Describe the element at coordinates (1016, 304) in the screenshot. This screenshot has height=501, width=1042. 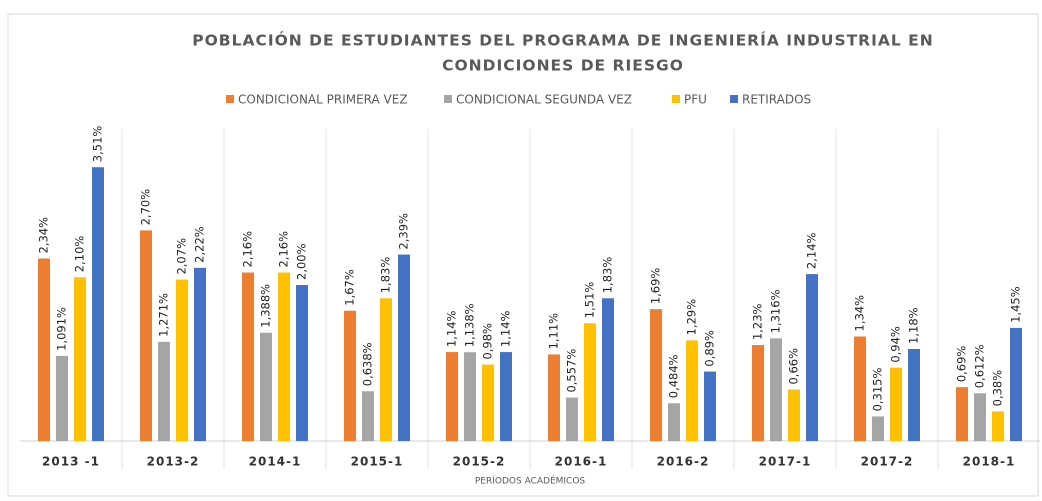
I see `value-label: 1,45%` at that location.